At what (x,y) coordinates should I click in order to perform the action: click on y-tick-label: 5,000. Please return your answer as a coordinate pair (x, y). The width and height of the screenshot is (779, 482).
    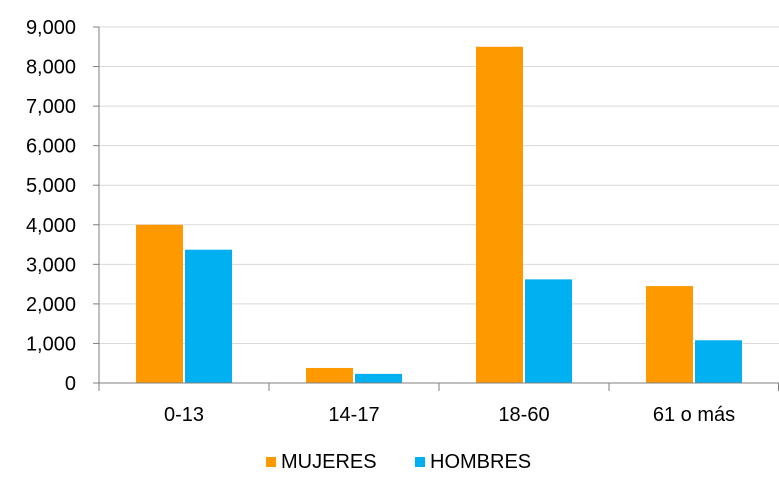
    Looking at the image, I should click on (51, 186).